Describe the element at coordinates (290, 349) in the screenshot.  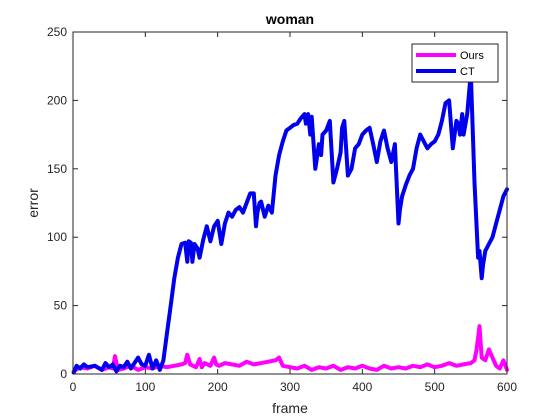
I see `series-line-ours` at that location.